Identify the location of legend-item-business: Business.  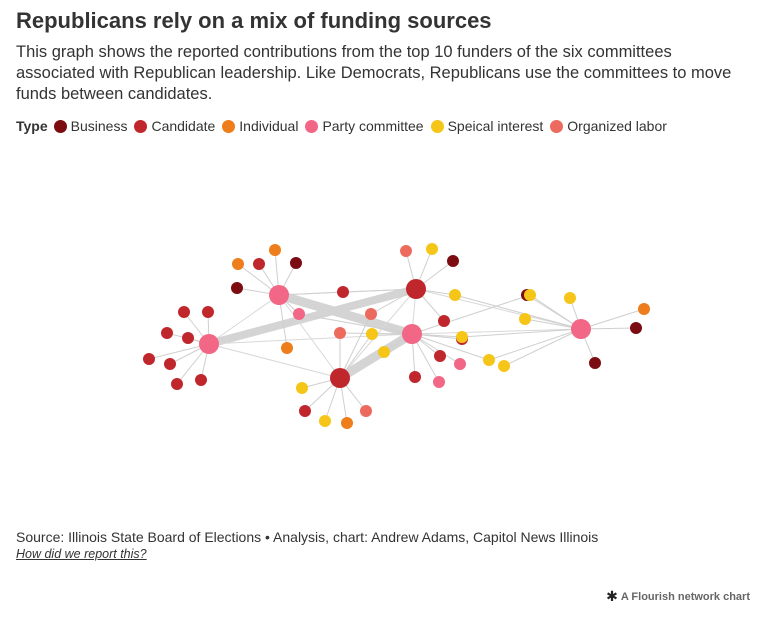
(90, 126).